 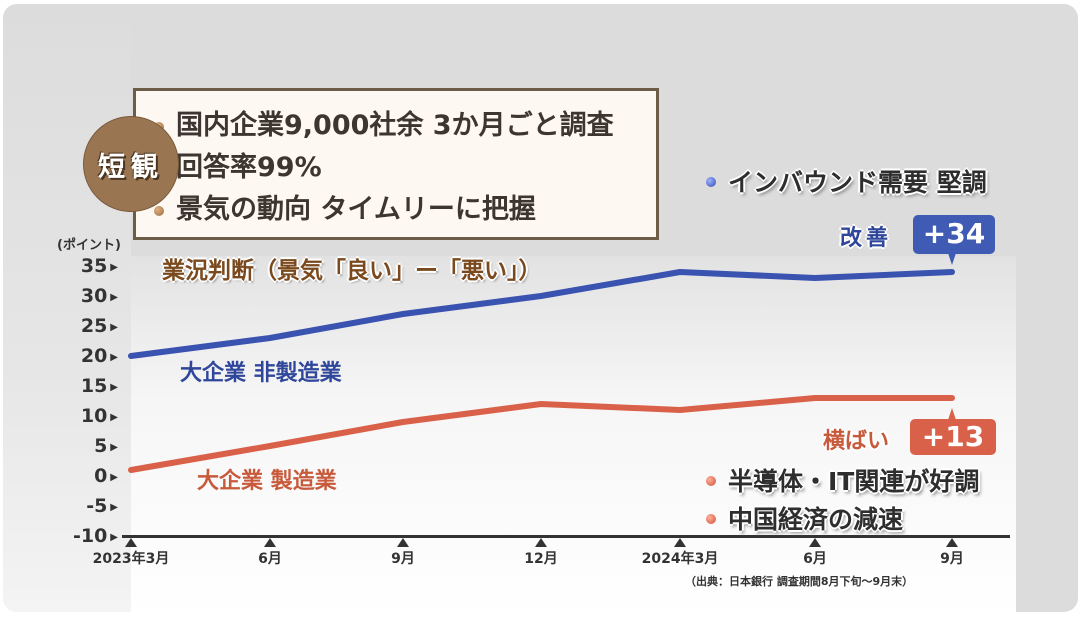 I want to click on series-label-manufacturing: 大企業 製造業, so click(x=267, y=481).